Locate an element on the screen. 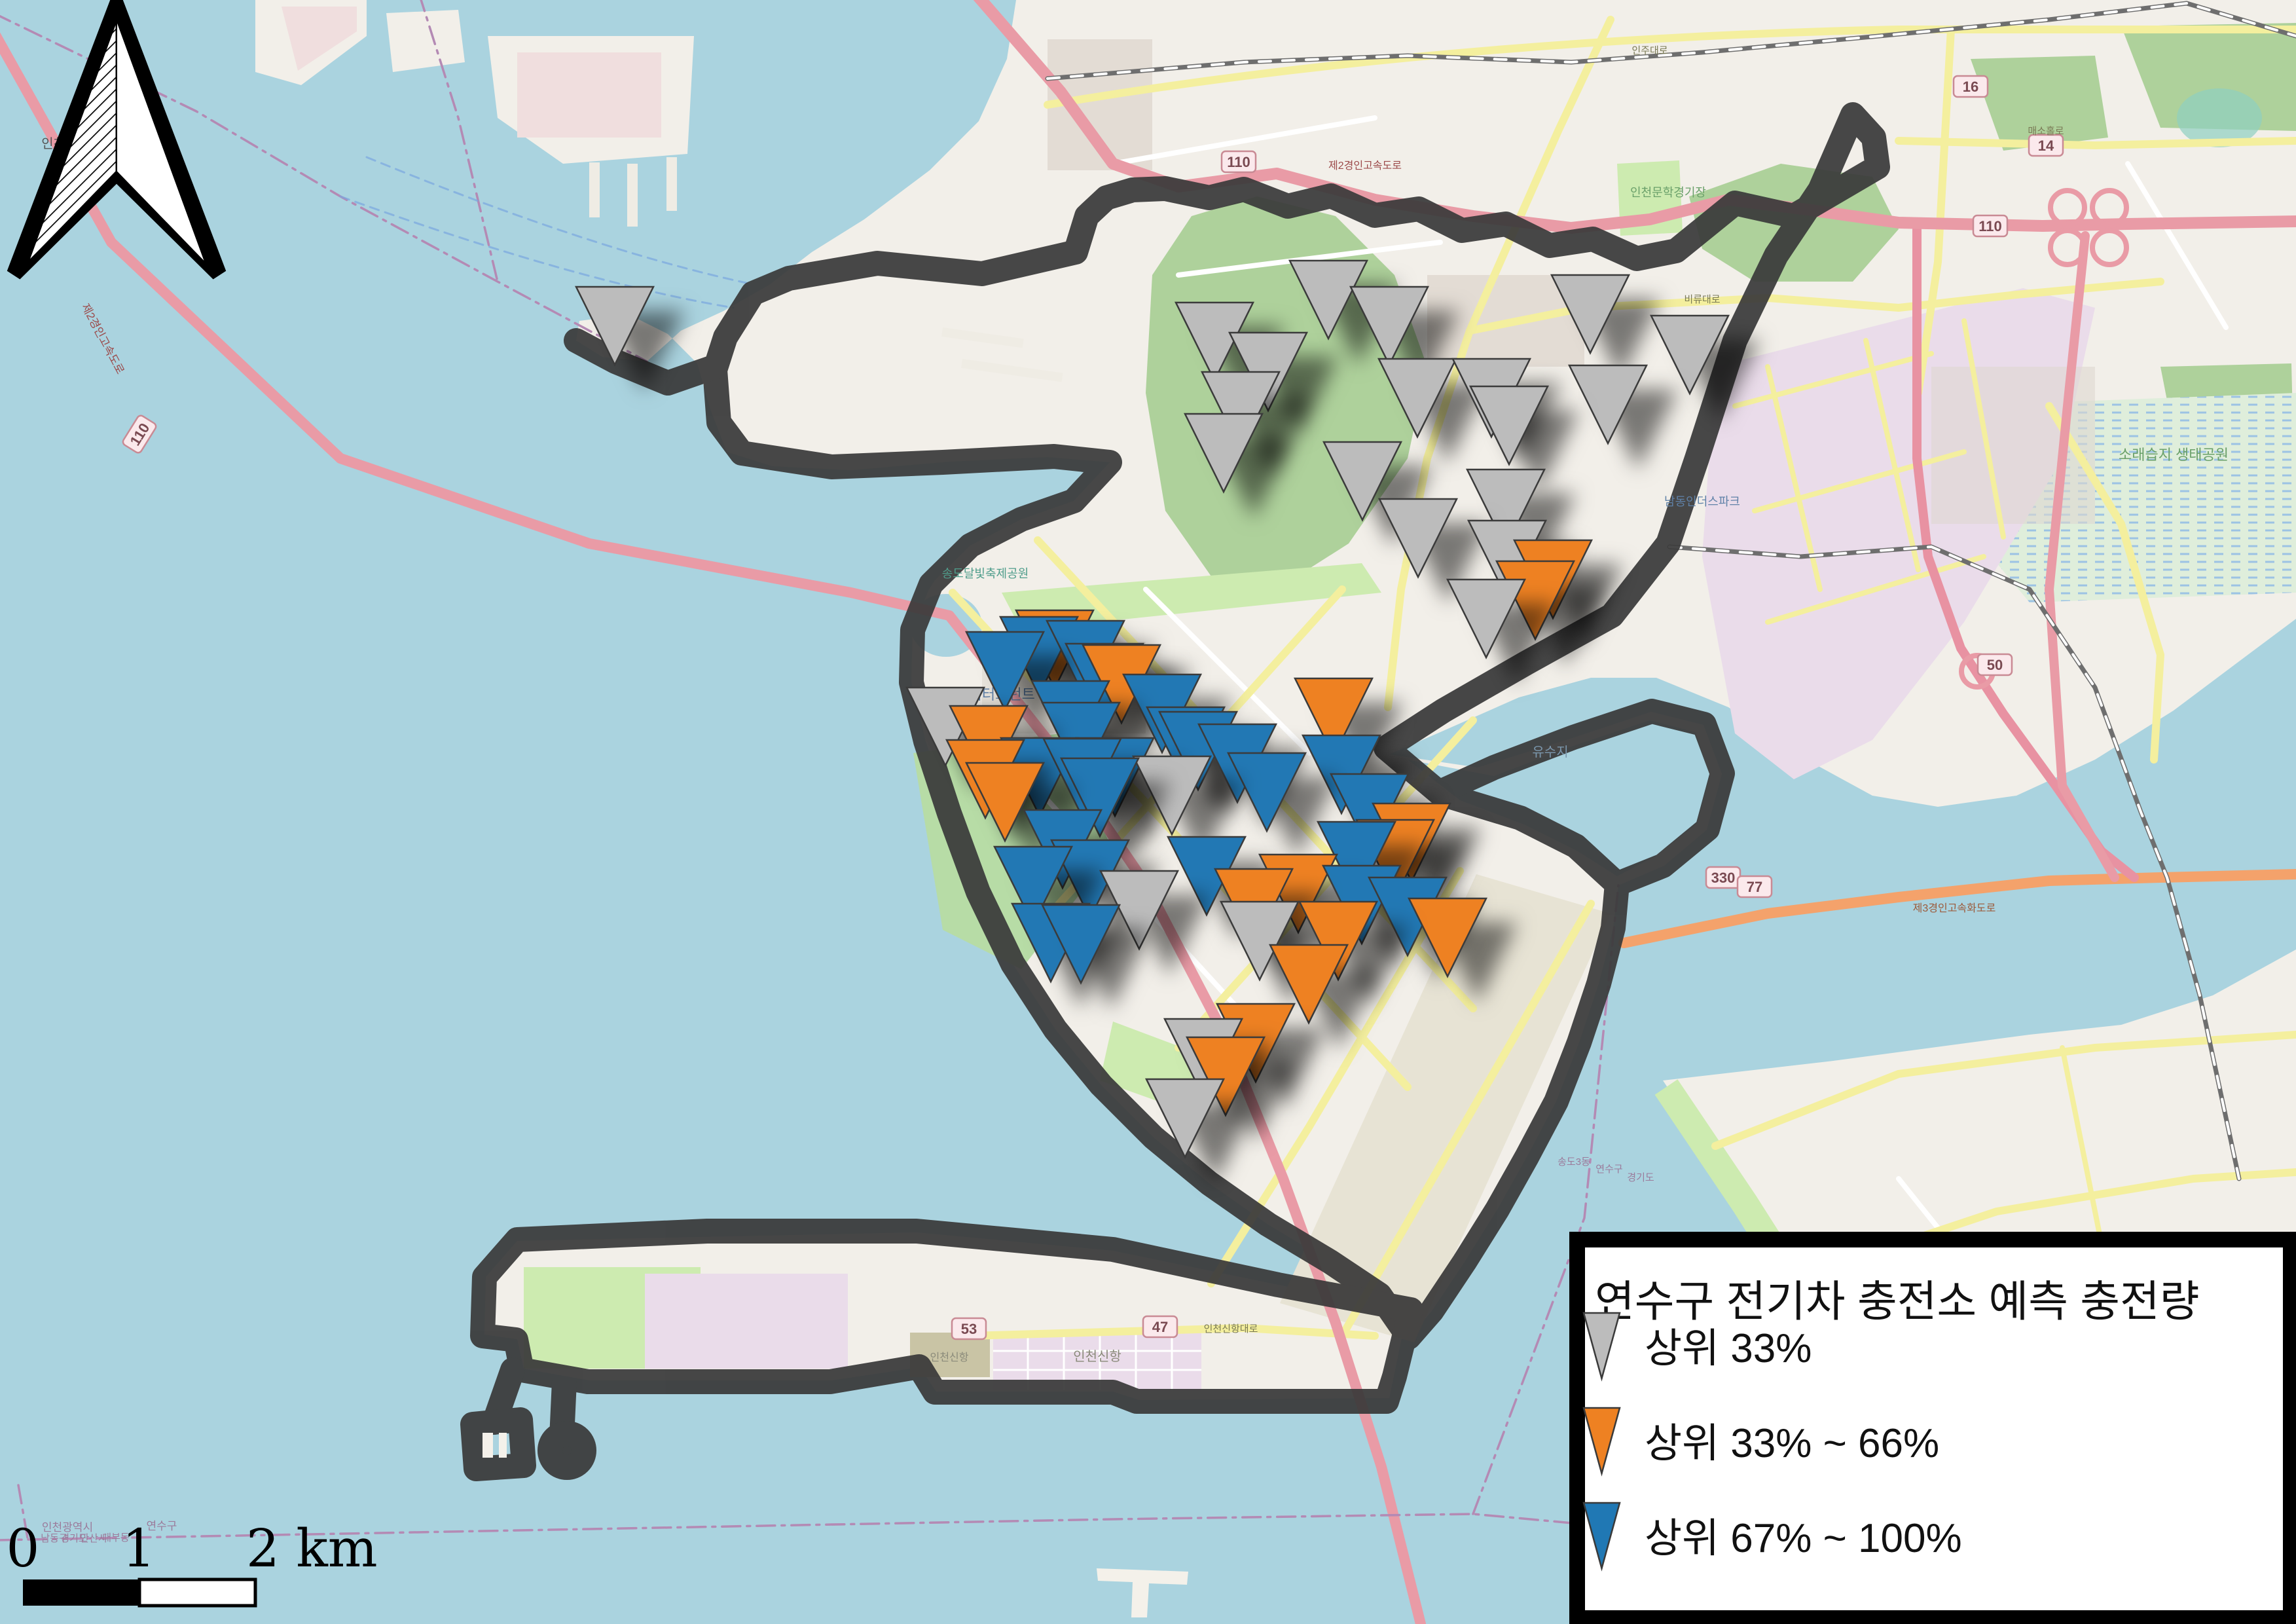 This screenshot has height=1624, width=2296. reclaimed-strip is located at coordinates (1445, 1108).